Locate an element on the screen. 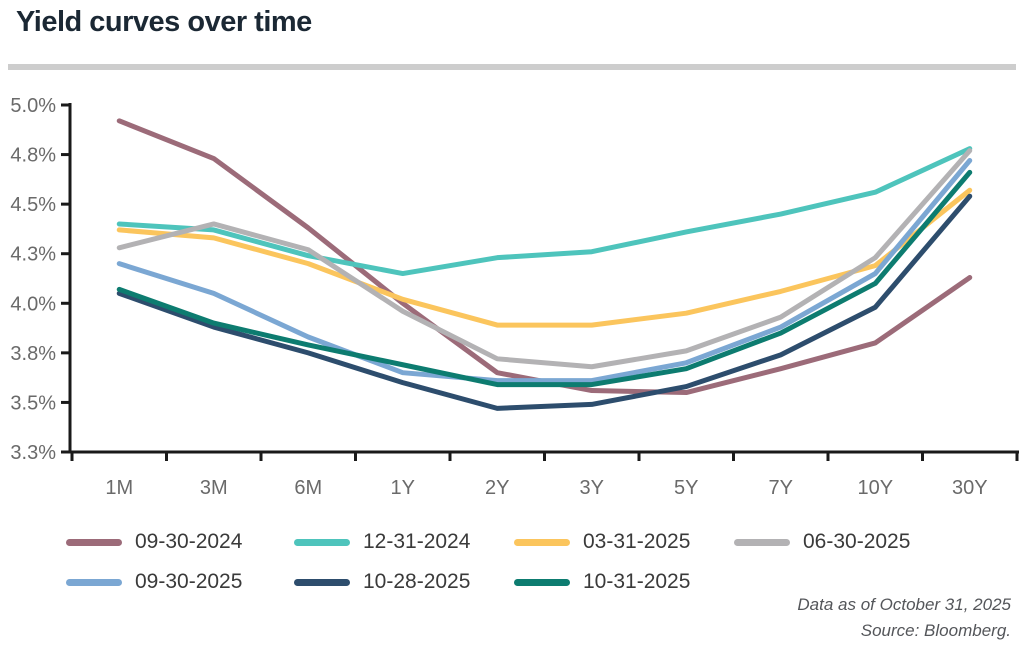 This screenshot has height=658, width=1024. legend-label: 03-31-2025 is located at coordinates (637, 541).